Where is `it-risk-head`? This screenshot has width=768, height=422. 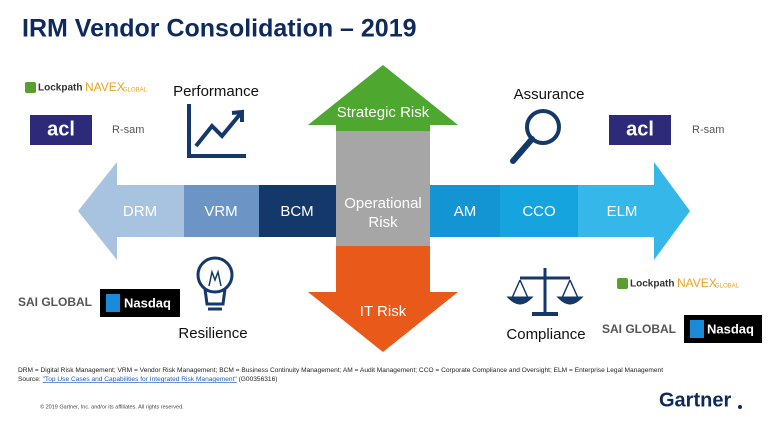
it-risk-head is located at coordinates (383, 299).